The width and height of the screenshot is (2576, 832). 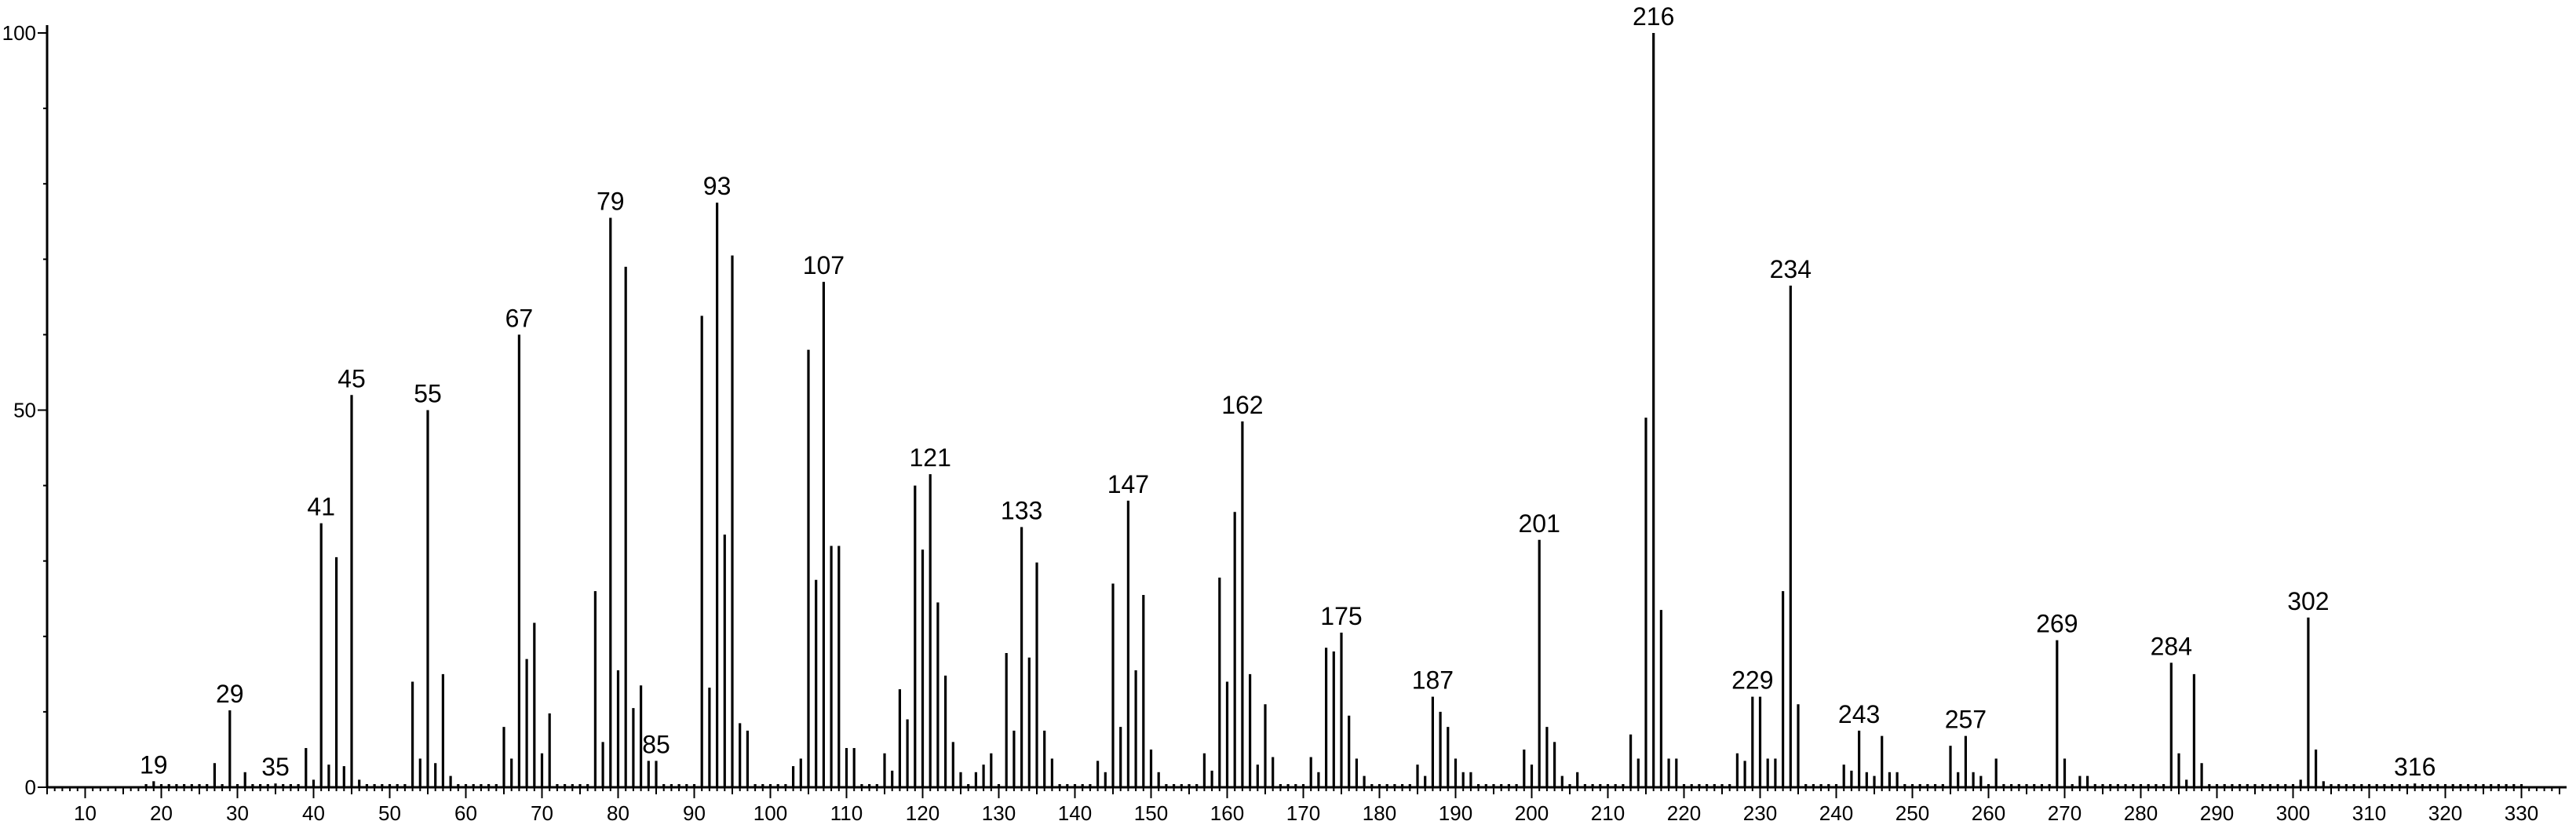 I want to click on x-tick-label: 230, so click(x=1760, y=813).